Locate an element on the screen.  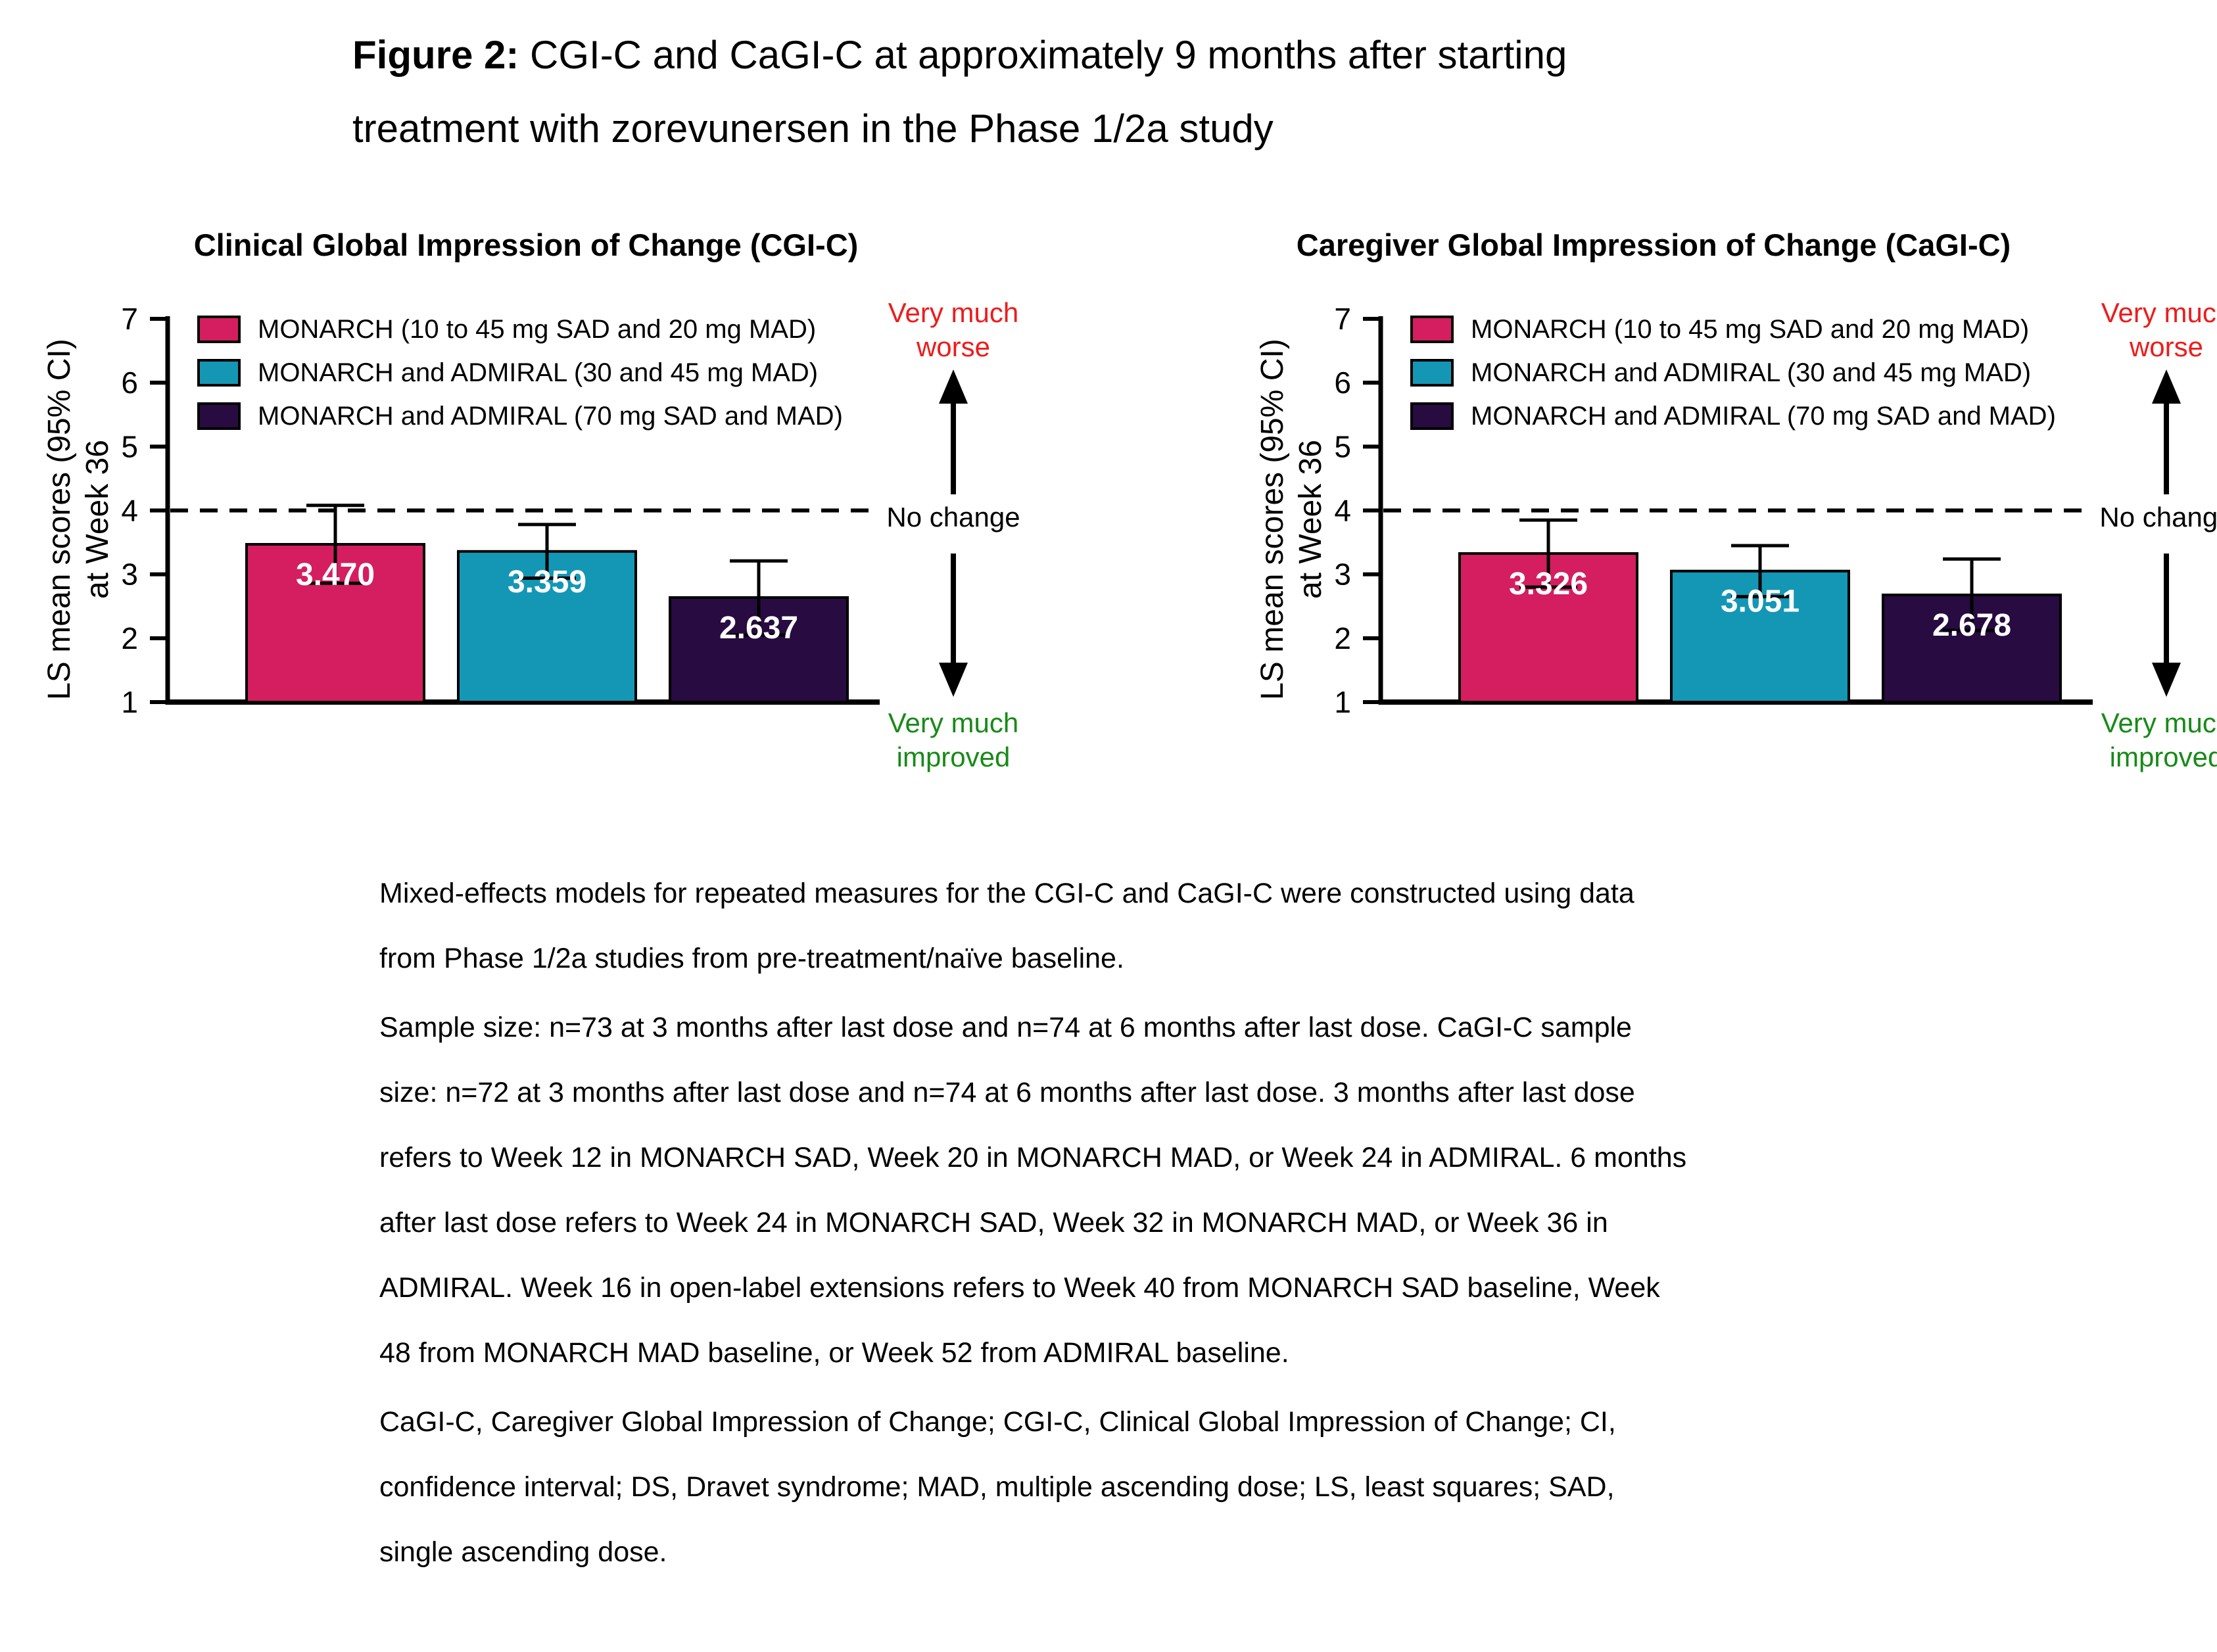
figure-number: Figure 2: is located at coordinates (435, 55).